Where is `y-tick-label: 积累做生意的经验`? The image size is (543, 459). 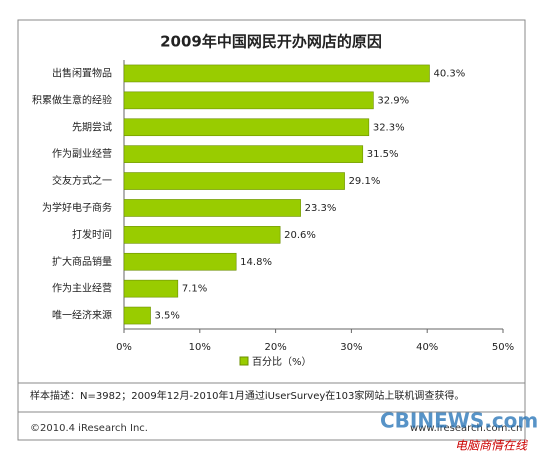
y-tick-label: 积累做生意的经验 is located at coordinates (72, 99).